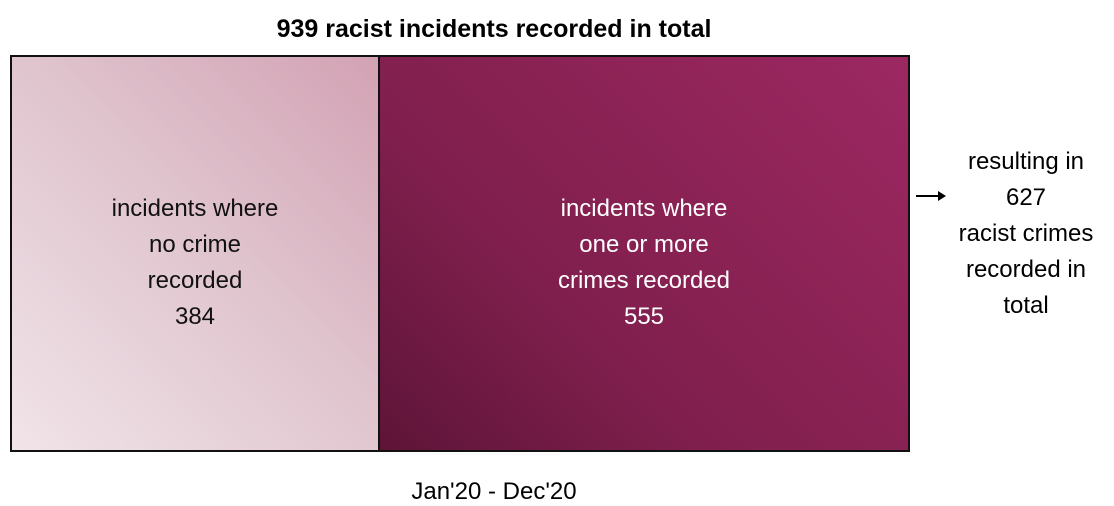  What do you see at coordinates (644, 244) in the screenshot?
I see `crime-recorded-line-2: one or more` at bounding box center [644, 244].